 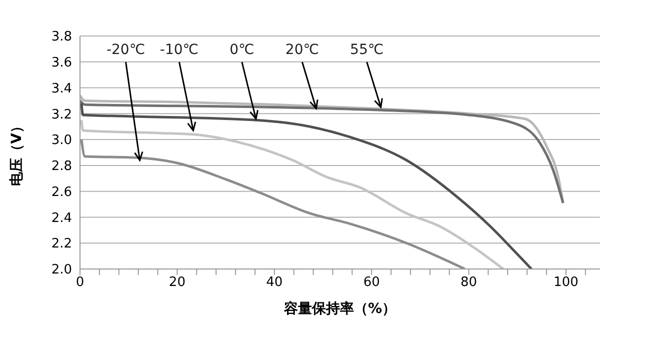 What do you see at coordinates (16, 152) in the screenshot?
I see `y-axis-title: 电压（V）` at bounding box center [16, 152].